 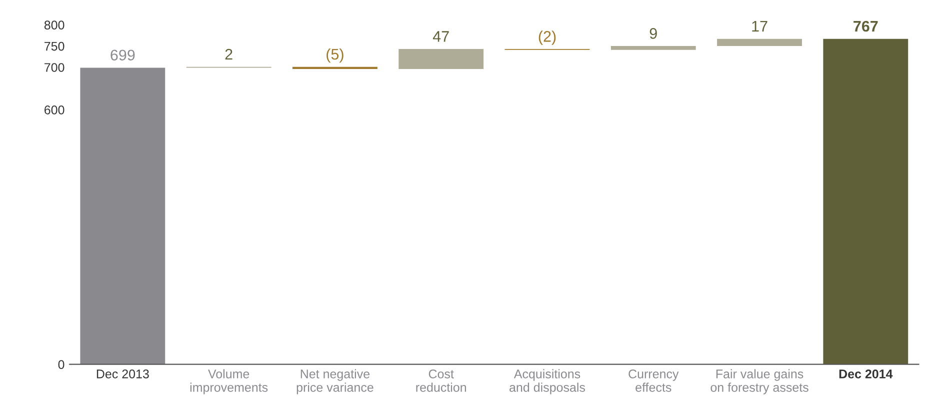 I want to click on y-tick-label: 0, so click(x=61, y=364).